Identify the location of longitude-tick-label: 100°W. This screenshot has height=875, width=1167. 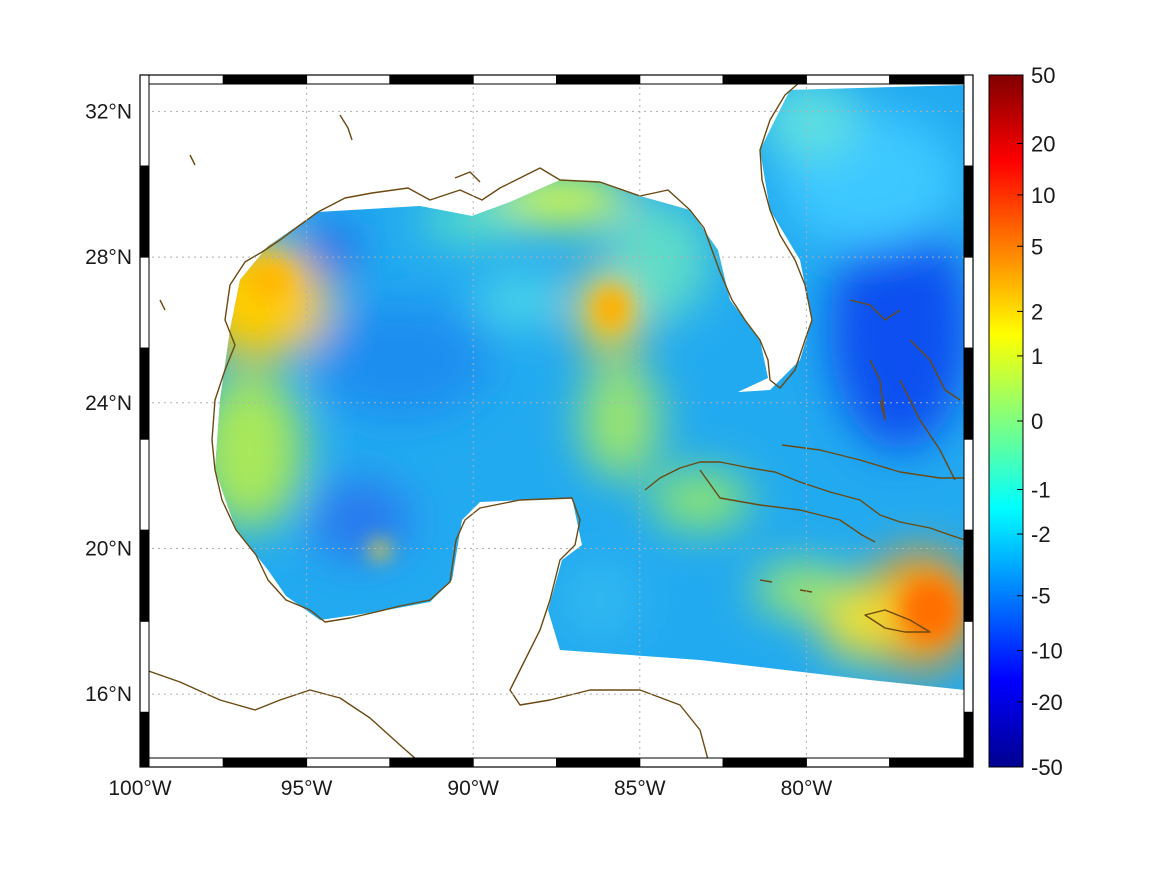
(139, 788).